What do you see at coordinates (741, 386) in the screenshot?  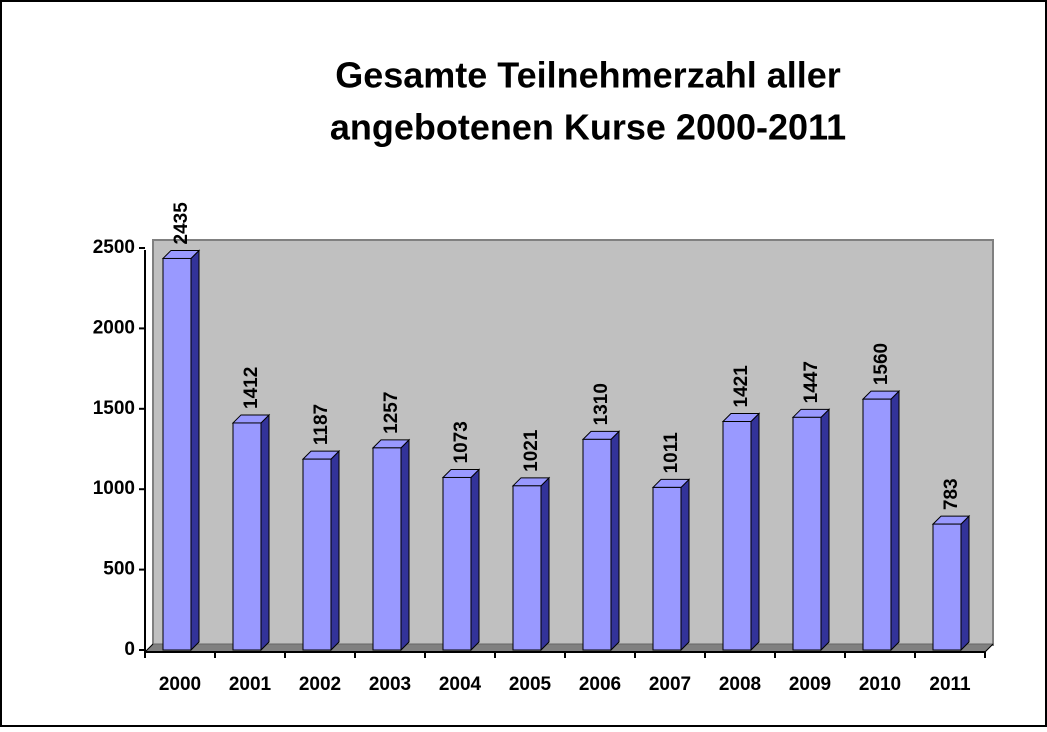 I see `value-label: 1421` at bounding box center [741, 386].